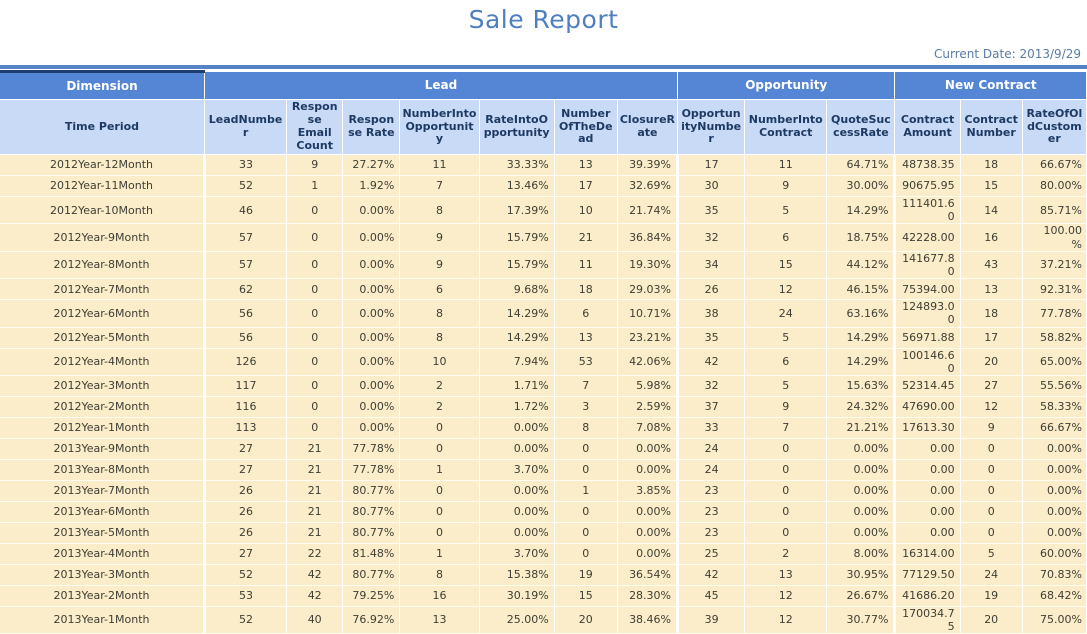 The image size is (1087, 634). Describe the element at coordinates (991, 428) in the screenshot. I see `cell-contractnumber: 9` at that location.